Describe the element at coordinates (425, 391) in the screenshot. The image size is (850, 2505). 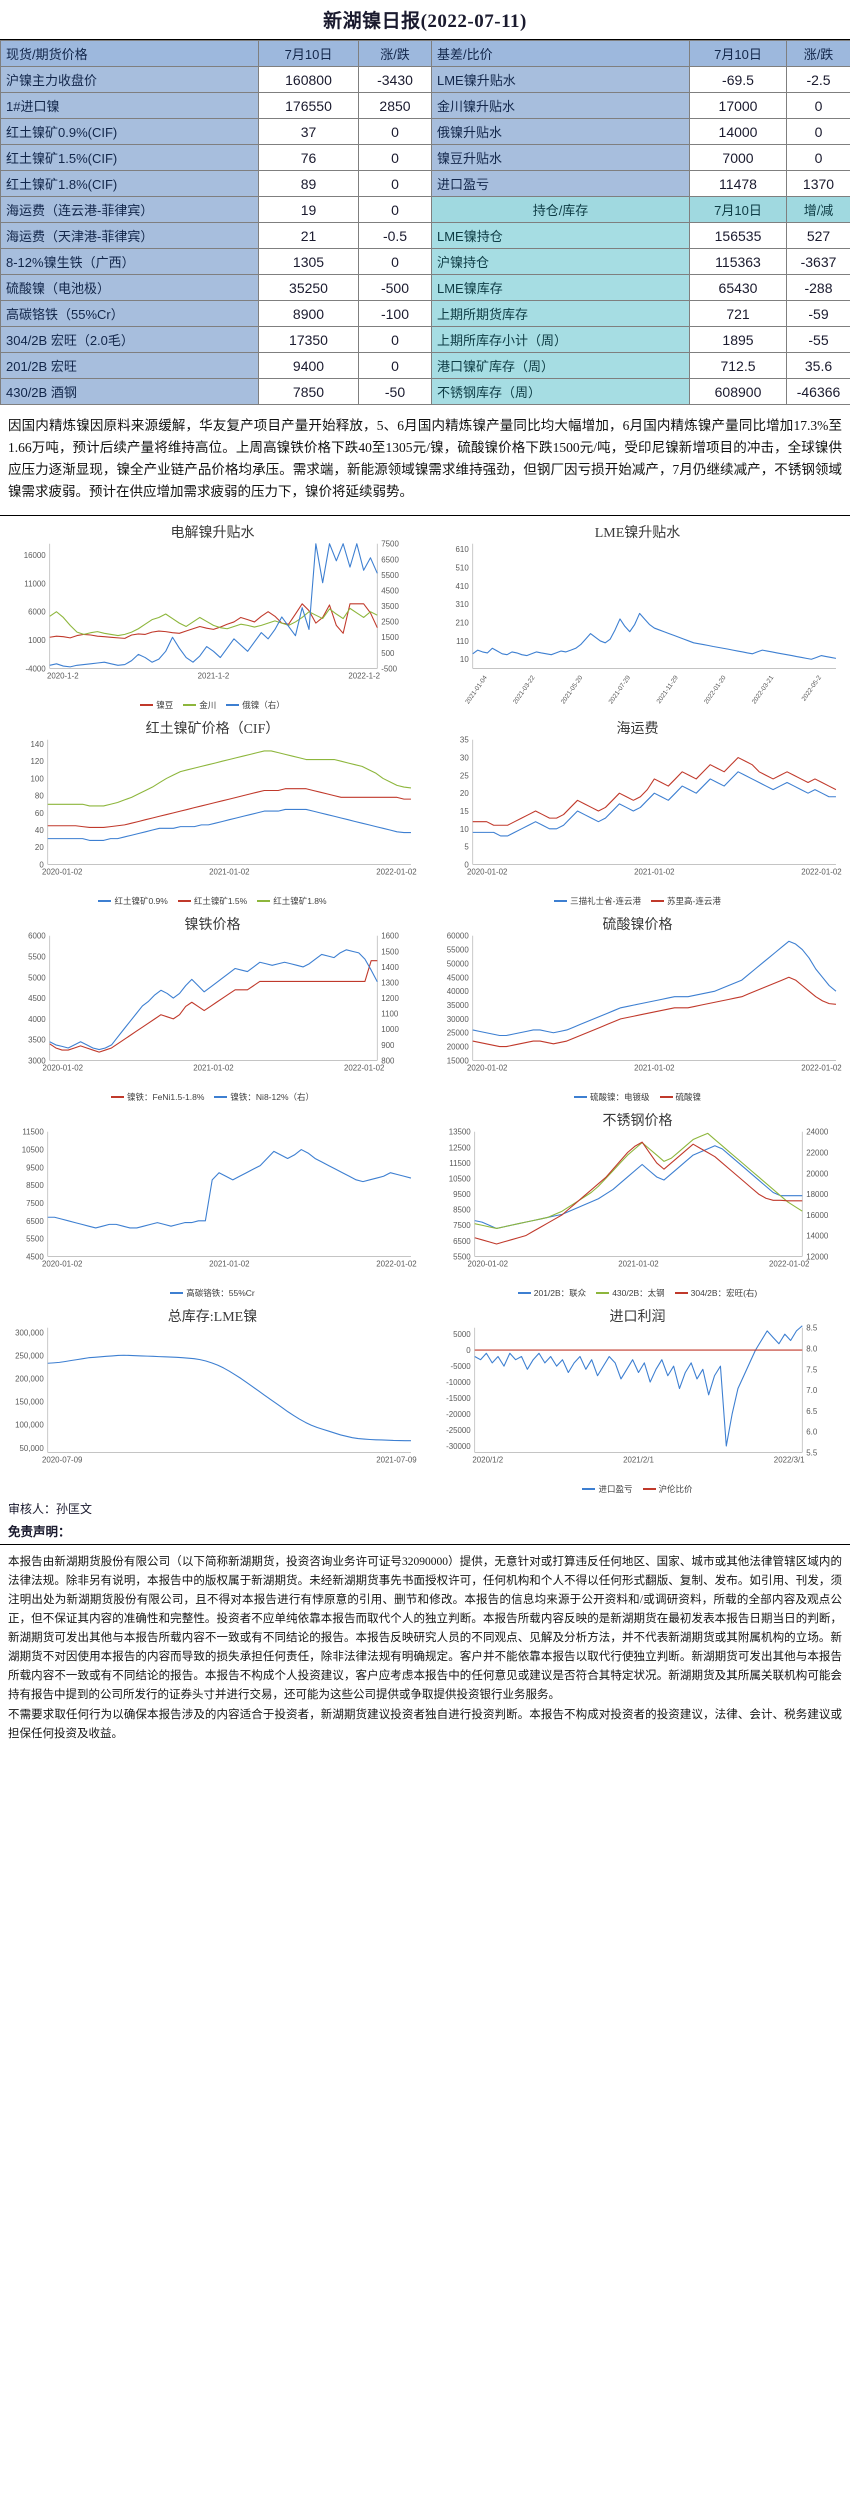
I see `table-row: 430/2B 酒钢 7850 -50 不锈钢库存（周） 608900 -46366` at that location.